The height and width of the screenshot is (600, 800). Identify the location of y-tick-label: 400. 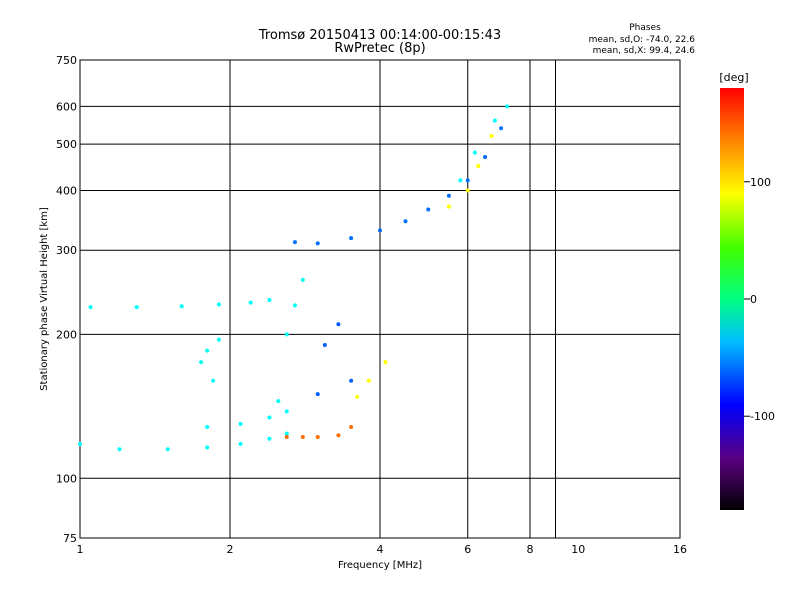
(66, 190).